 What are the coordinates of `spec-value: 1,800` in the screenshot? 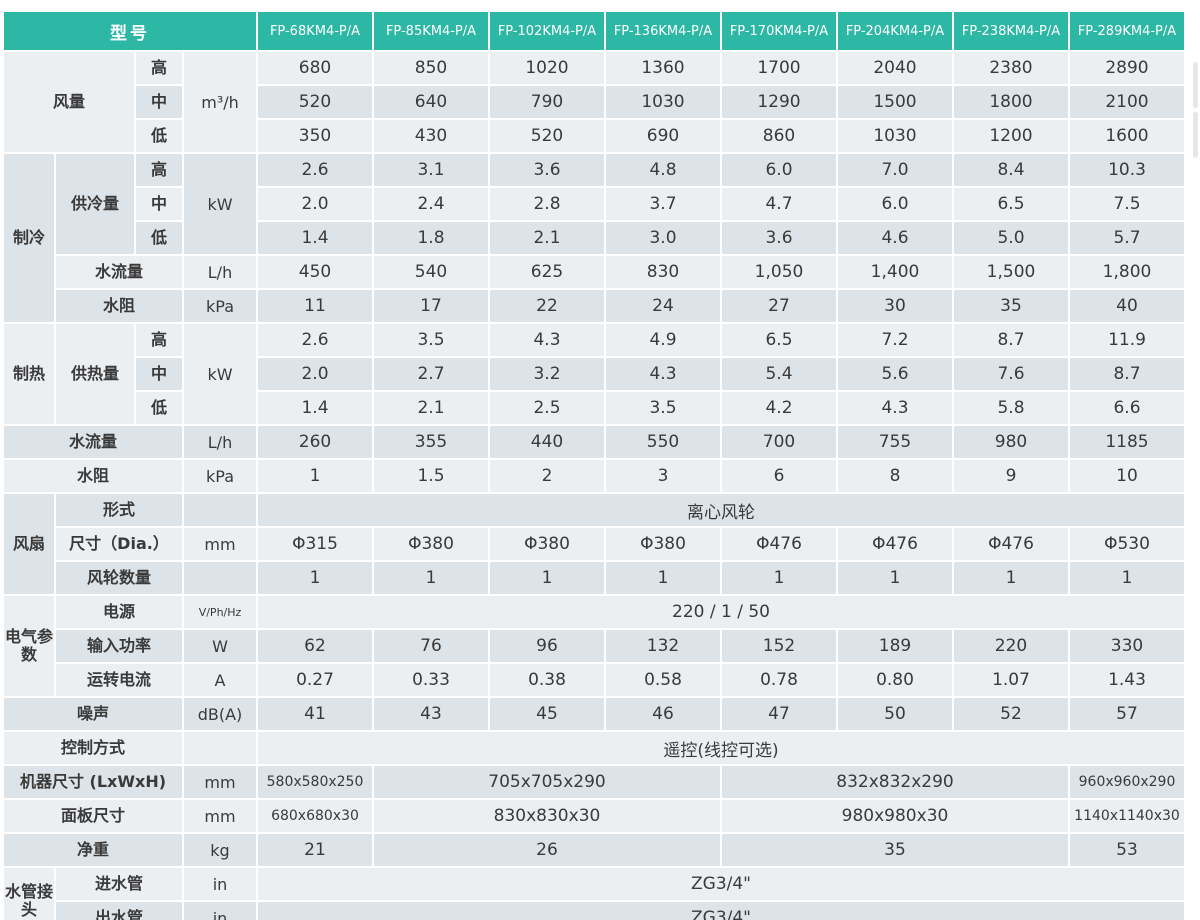 It's located at (1127, 272).